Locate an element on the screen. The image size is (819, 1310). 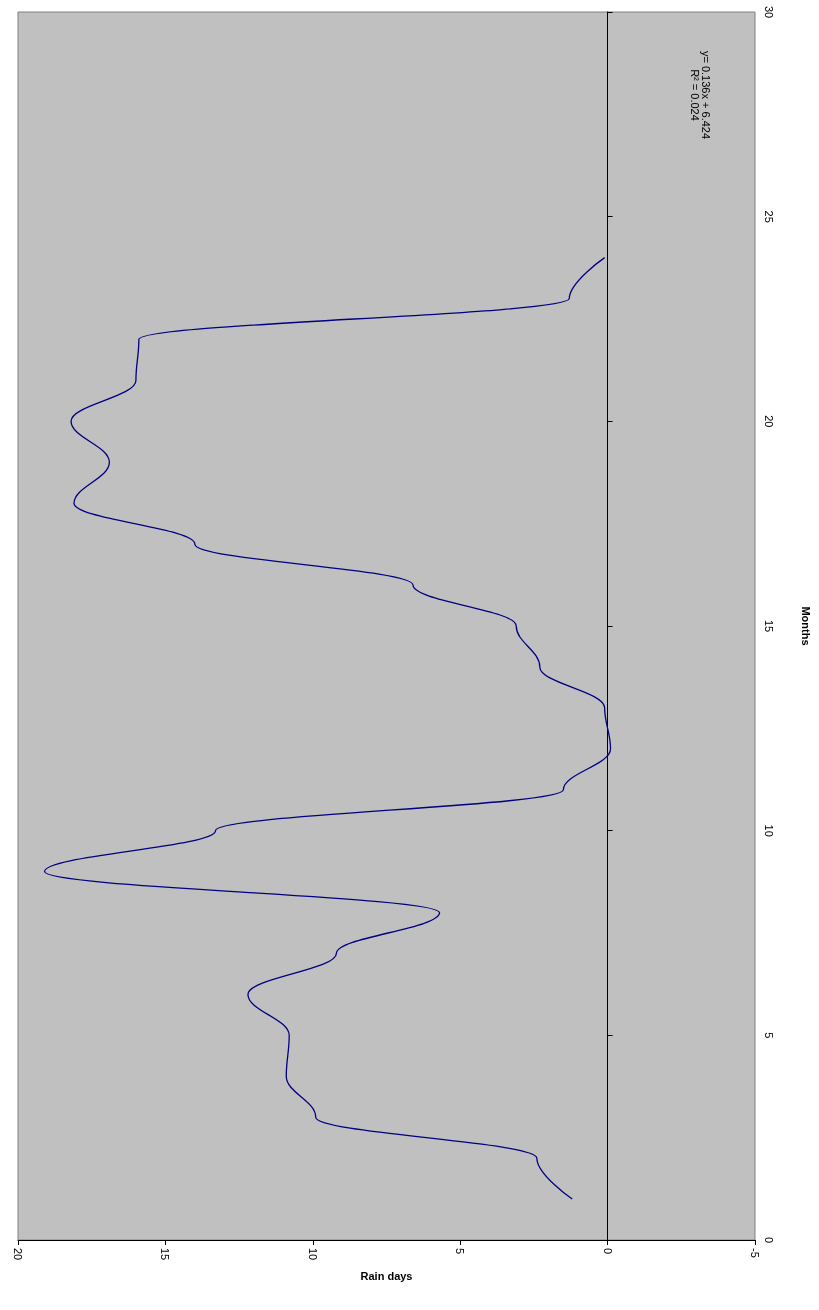
y-tick-label: 20 is located at coordinates (768, 421).